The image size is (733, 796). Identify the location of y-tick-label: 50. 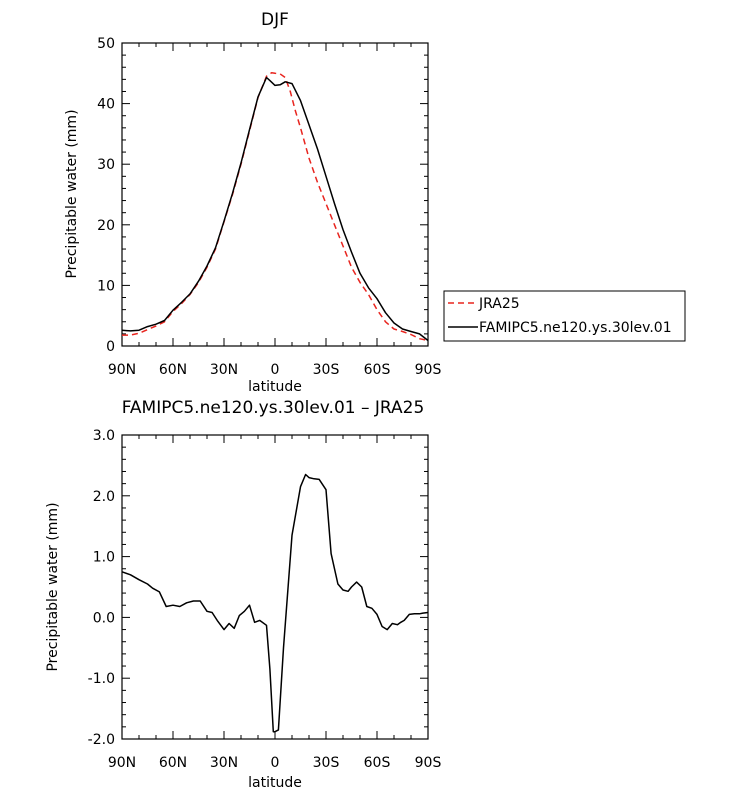
(106, 44).